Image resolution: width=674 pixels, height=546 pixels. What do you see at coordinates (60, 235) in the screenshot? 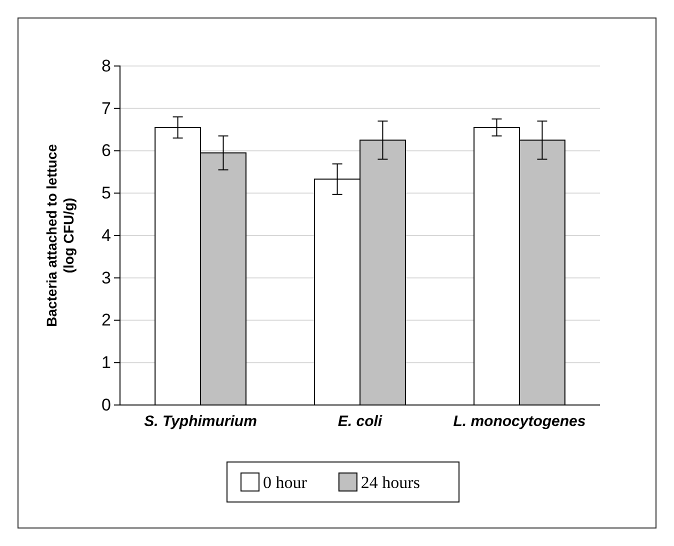
I see `y-axis-title: Bacteria attached to lettuce (log CFU/g)` at bounding box center [60, 235].